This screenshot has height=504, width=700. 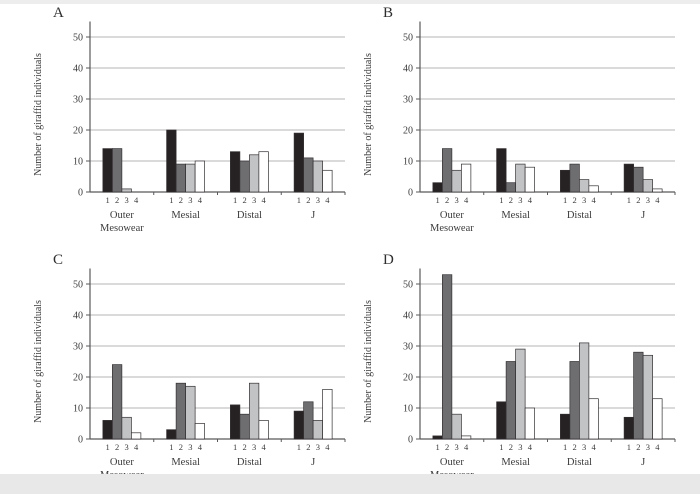 I want to click on panel-label-a: A, so click(x=59, y=13).